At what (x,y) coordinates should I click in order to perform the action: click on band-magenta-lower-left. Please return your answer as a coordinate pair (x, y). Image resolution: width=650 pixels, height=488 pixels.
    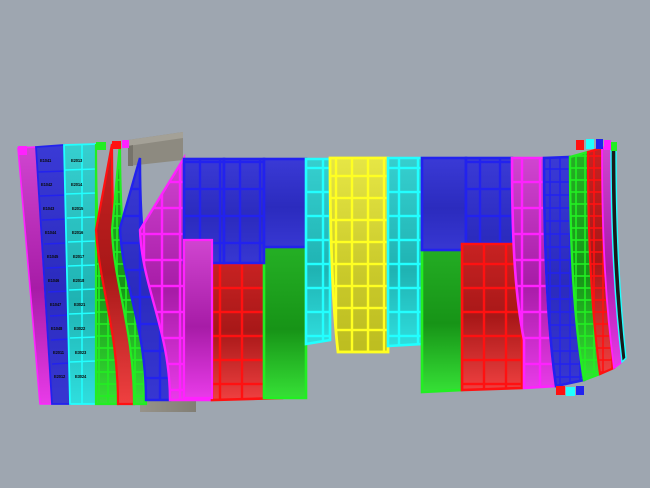
    Looking at the image, I should click on (198, 319).